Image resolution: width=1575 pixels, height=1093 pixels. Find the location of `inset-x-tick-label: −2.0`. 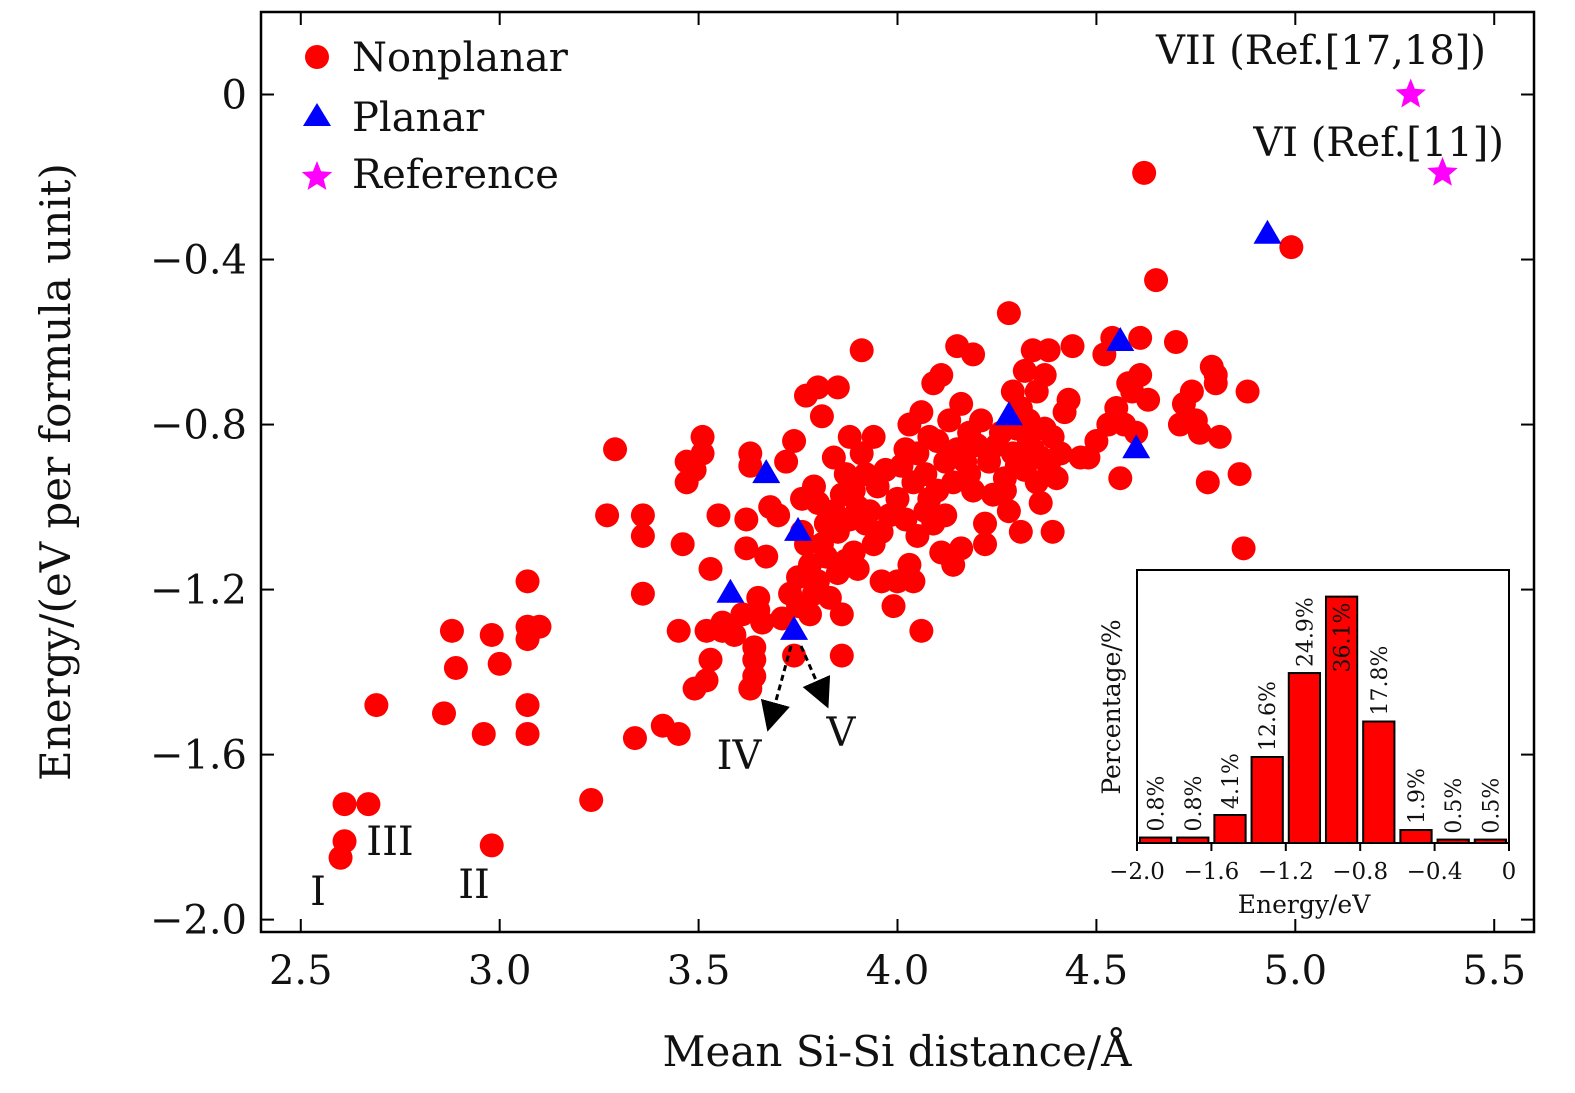

inset-x-tick-label: −2.0 is located at coordinates (1137, 872).